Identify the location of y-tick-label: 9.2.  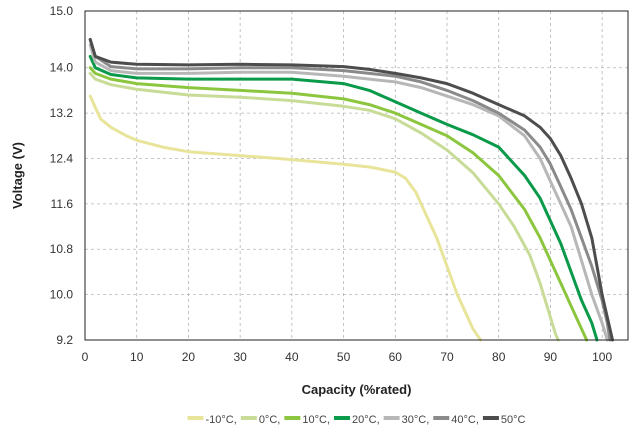
(64, 340).